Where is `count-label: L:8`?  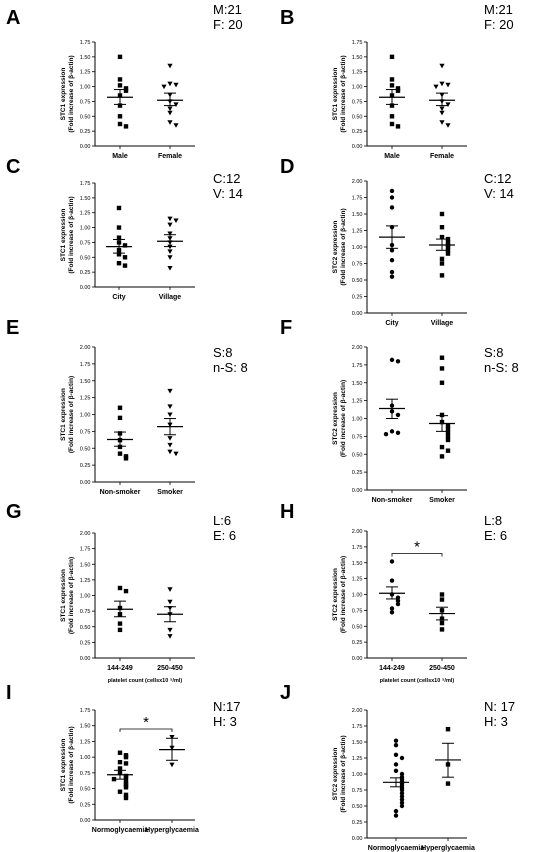
count-label: L:8 is located at coordinates (493, 520).